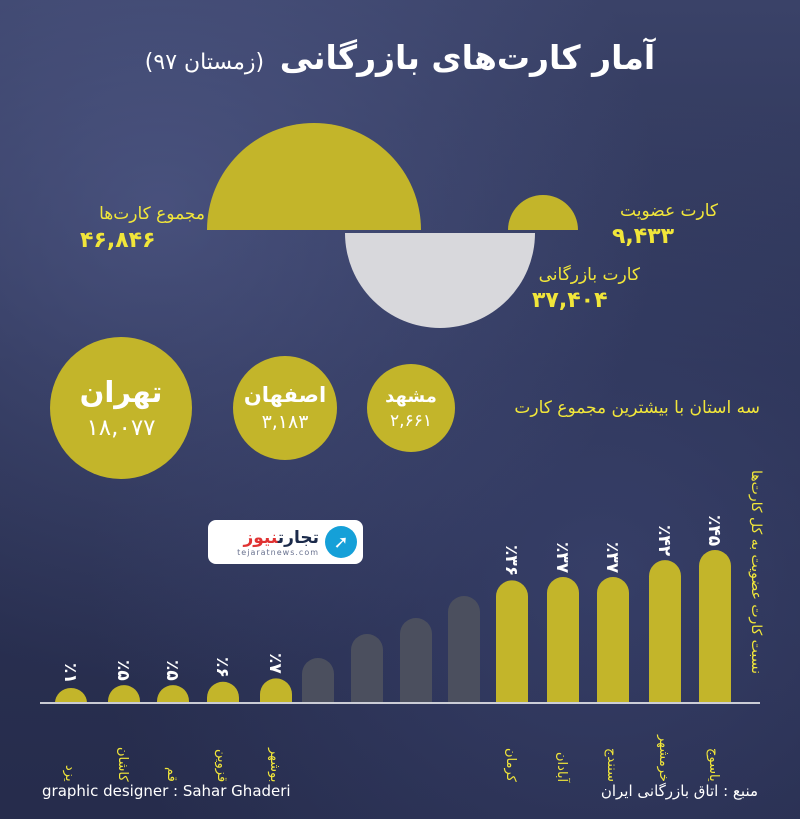 Image resolution: width=800 pixels, height=819 pixels. Describe the element at coordinates (278, 552) in the screenshot. I see `logo-url: tejaratnews.com` at that location.